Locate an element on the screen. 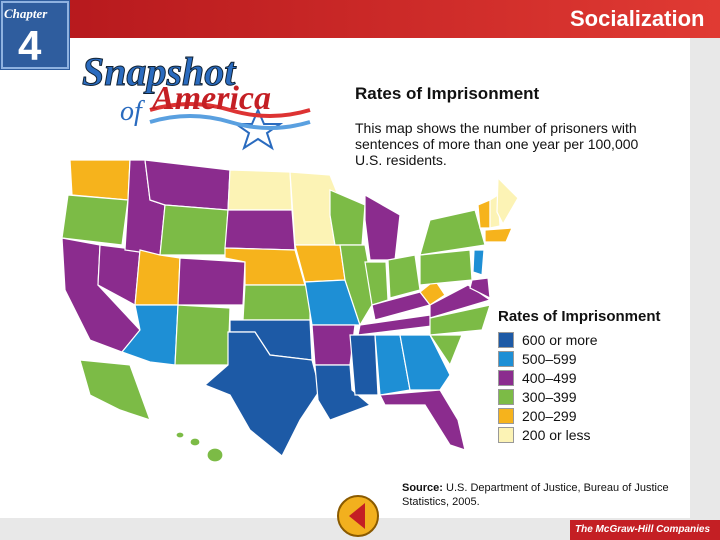 The image size is (720, 540). chapter-badge-border is located at coordinates (35, 35).